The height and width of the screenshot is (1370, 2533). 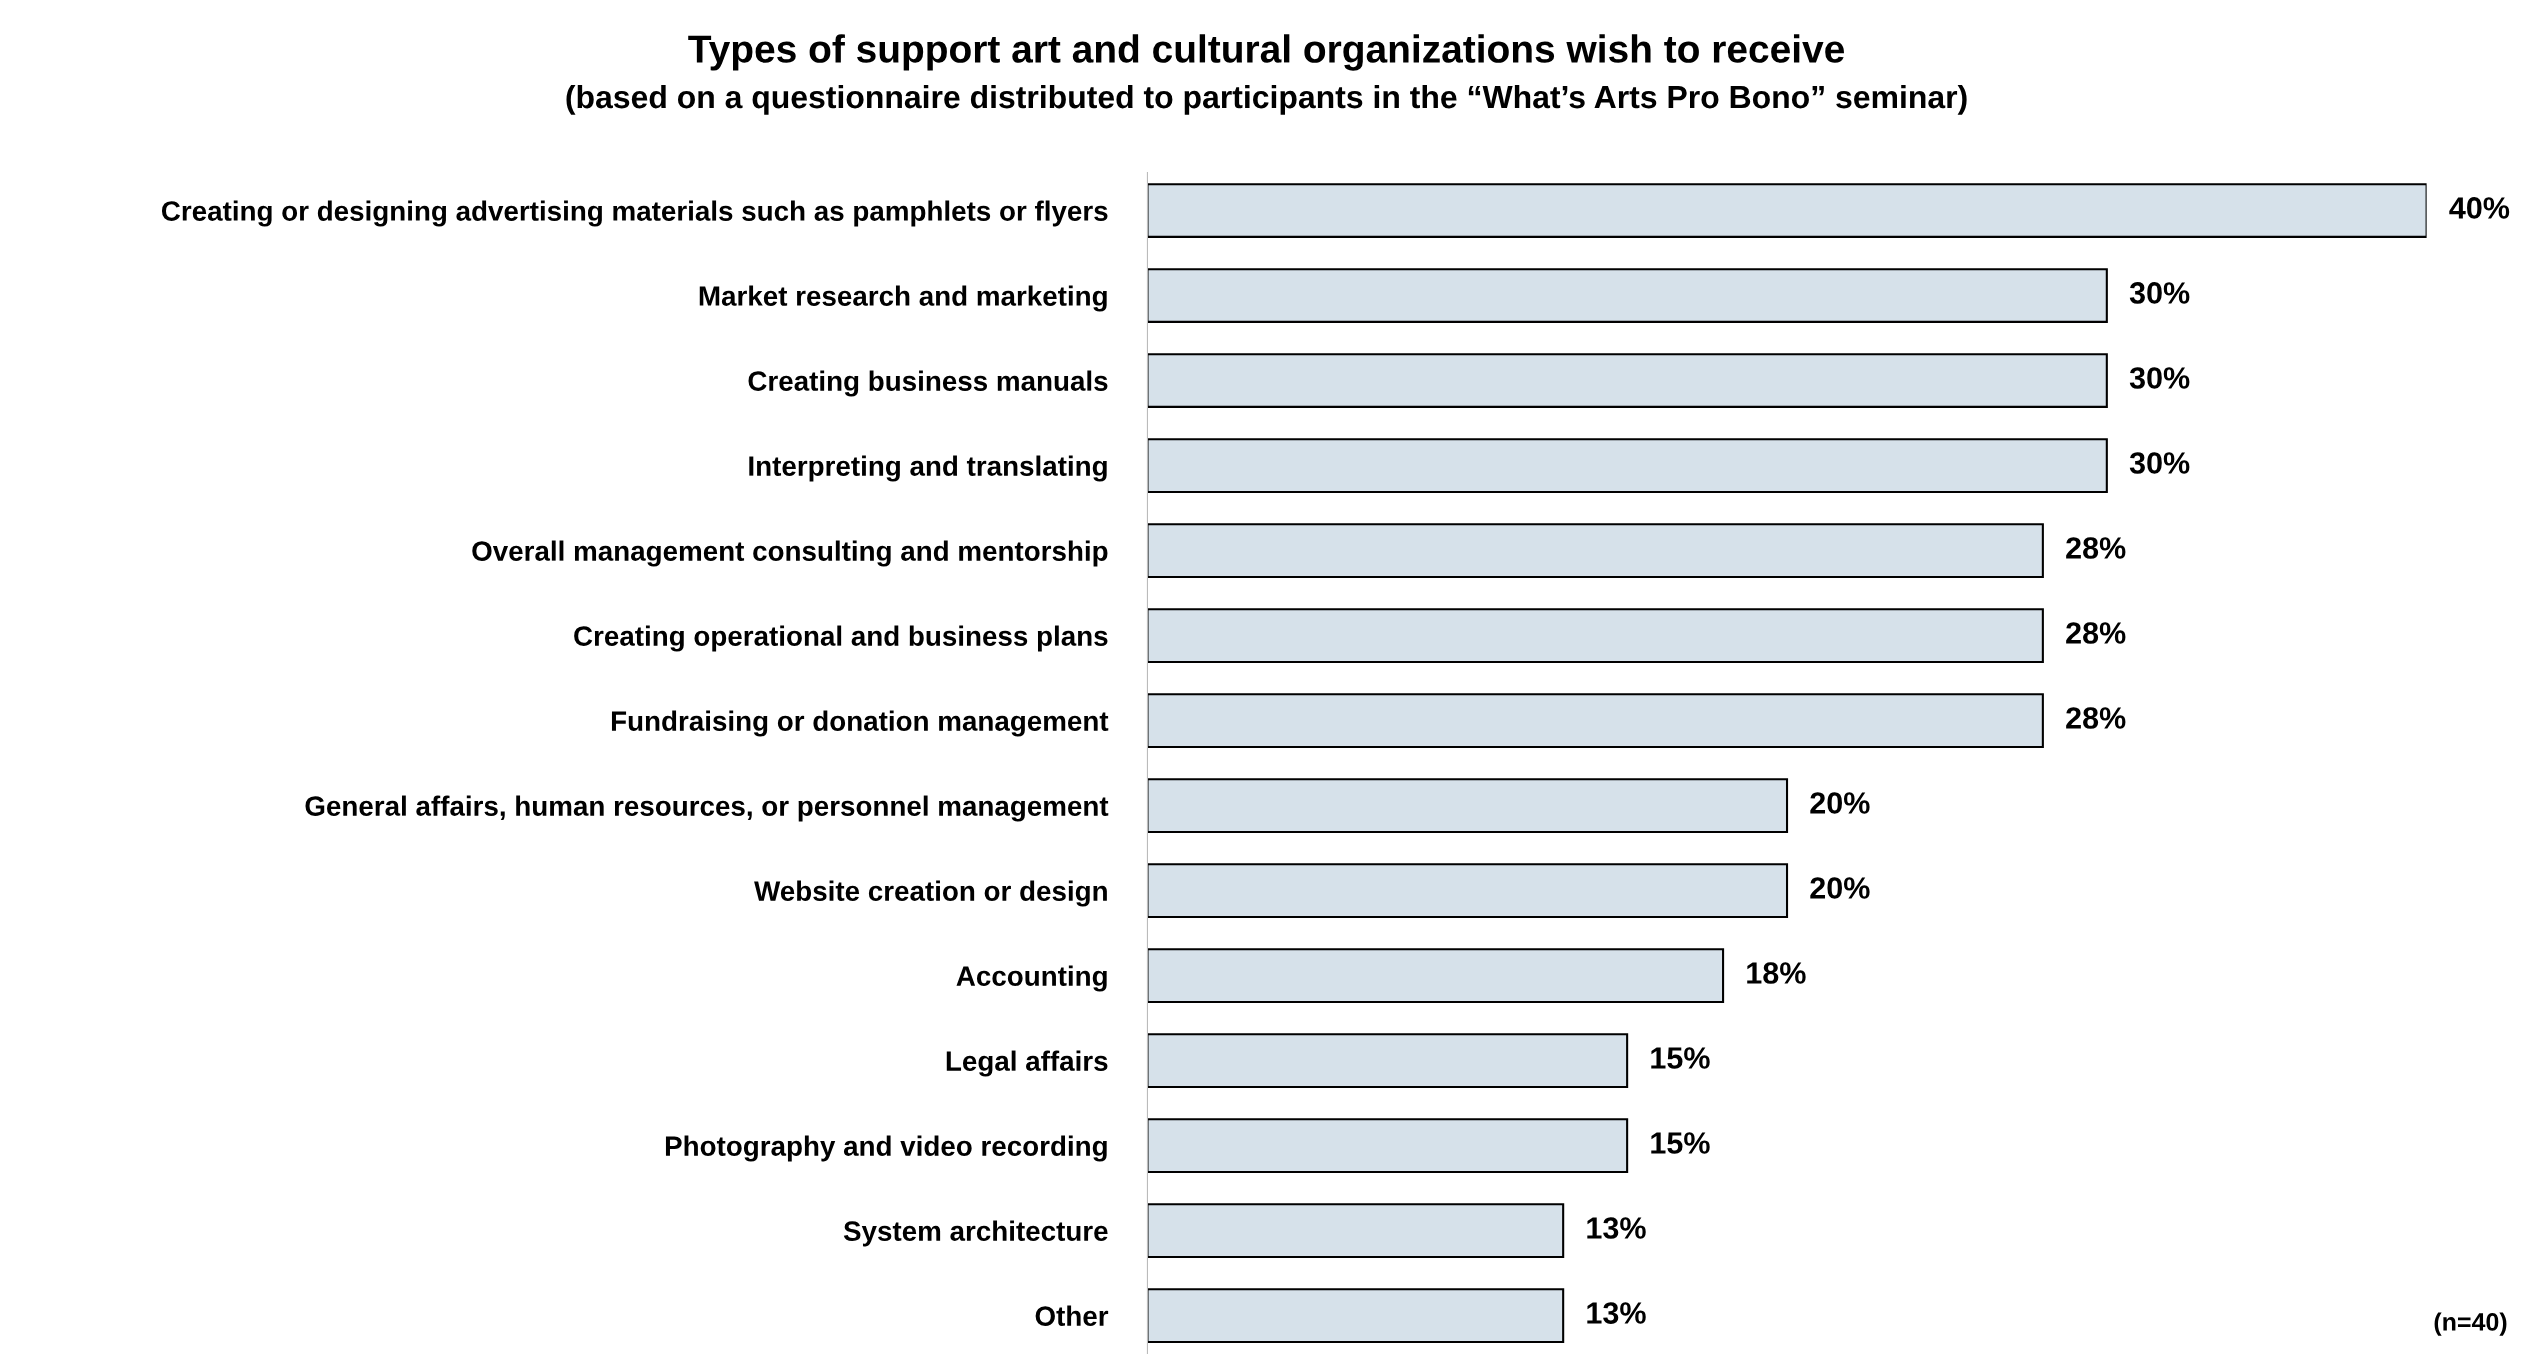 I want to click on y-tick-label: Legal affairs, so click(x=1027, y=1063).